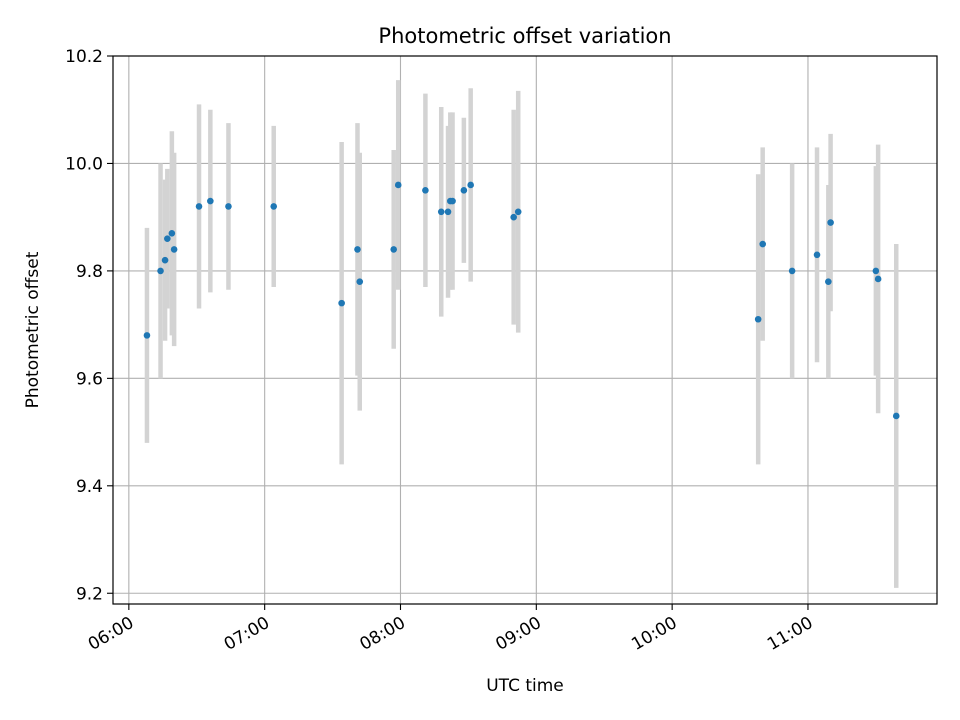  I want to click on y-tick-label: 10.0, so click(84, 164).